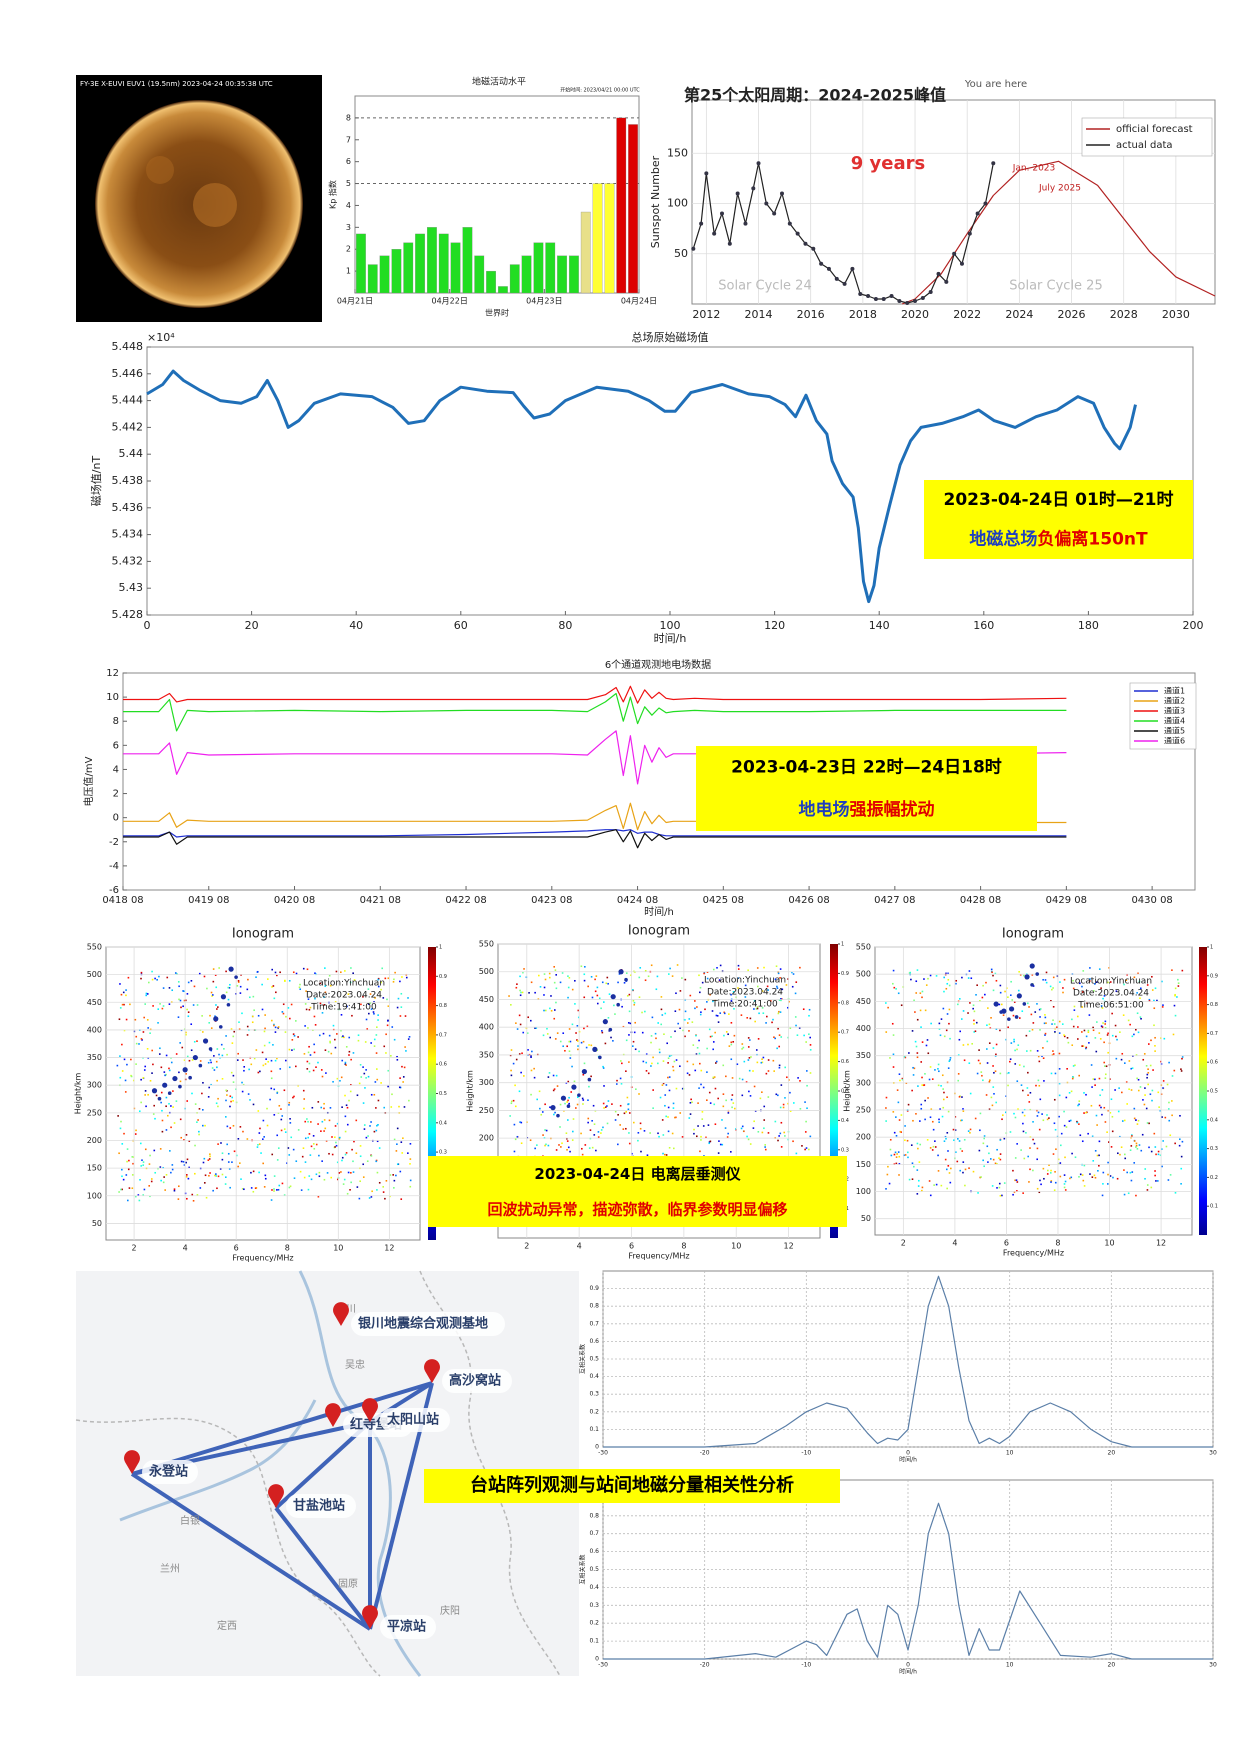 Image resolution: width=1240 pixels, height=1758 pixels. I want to click on y-tick-label: 550, so click(863, 947).